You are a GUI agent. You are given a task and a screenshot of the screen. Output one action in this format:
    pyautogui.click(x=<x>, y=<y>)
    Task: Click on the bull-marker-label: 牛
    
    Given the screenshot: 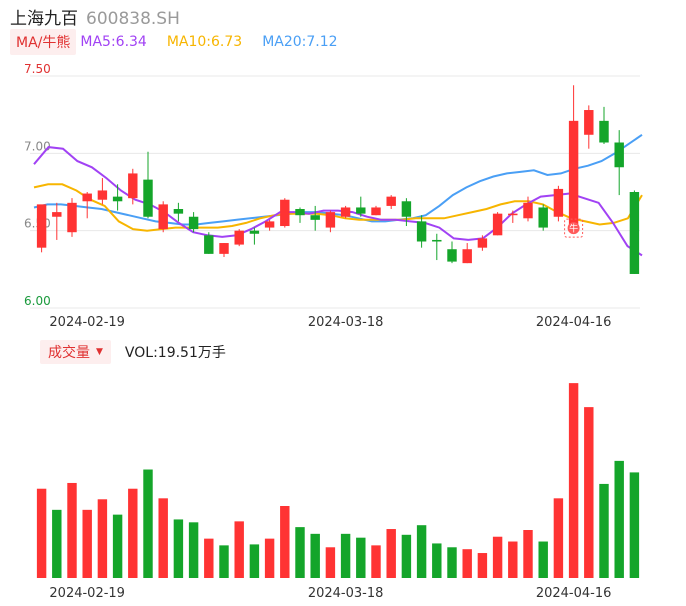 What is the action you would take?
    pyautogui.click(x=573, y=229)
    